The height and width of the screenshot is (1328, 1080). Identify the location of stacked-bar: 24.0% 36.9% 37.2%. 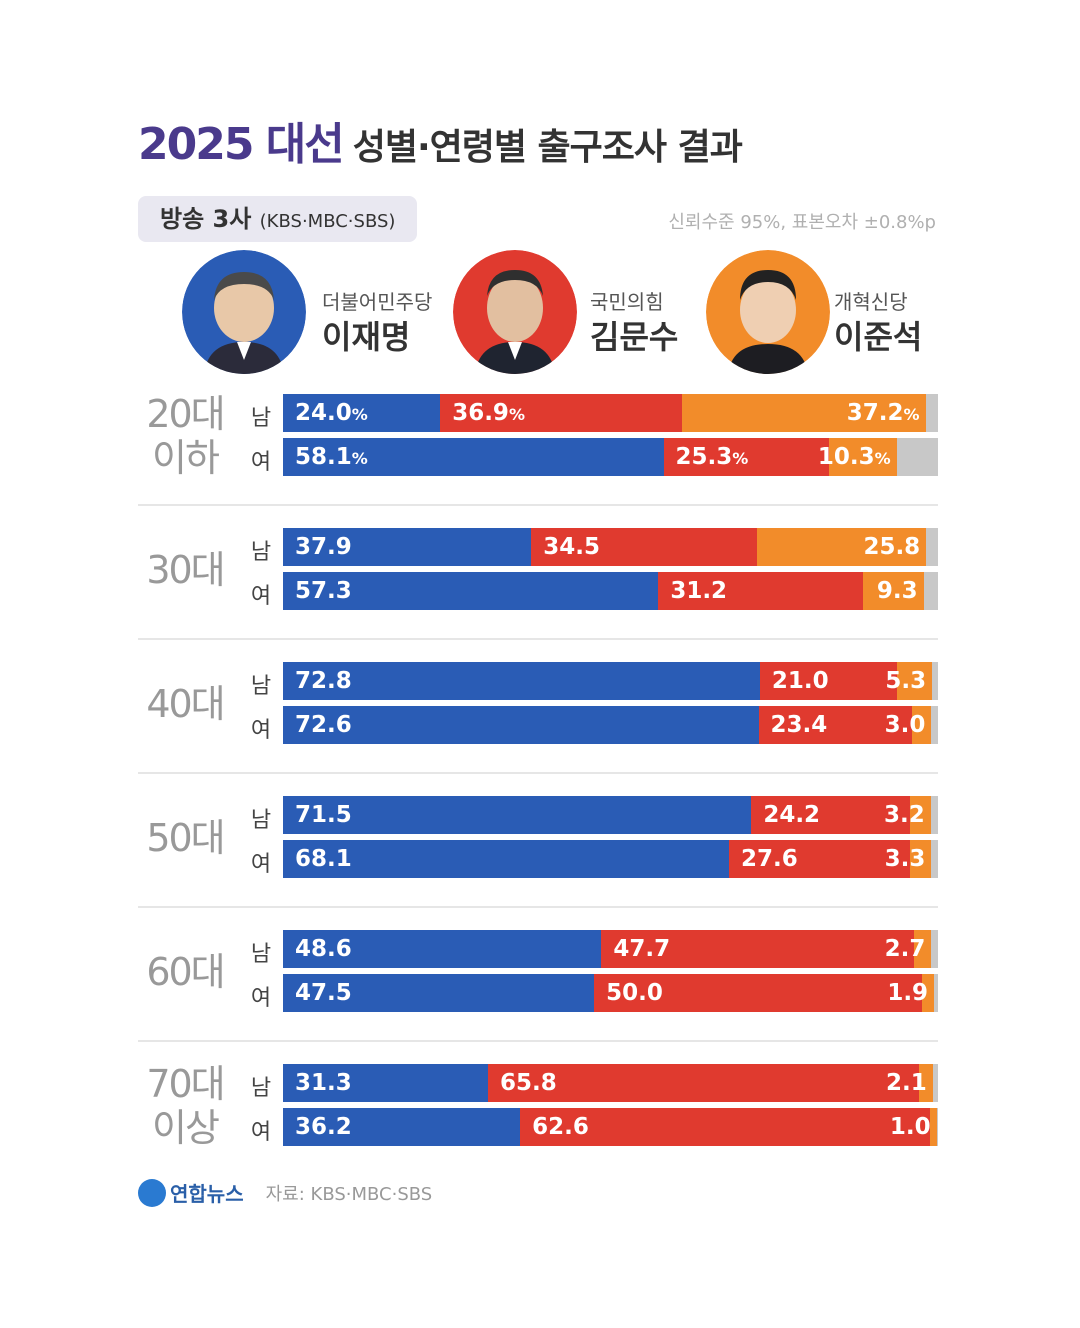
(610, 413).